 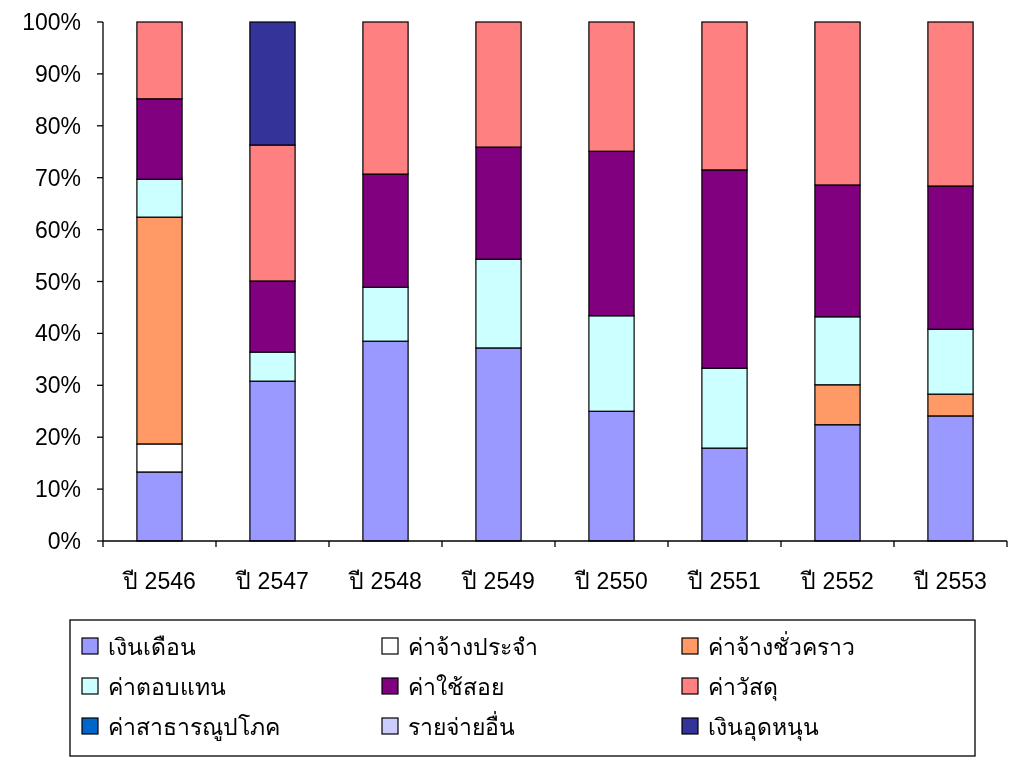 I want to click on legend-label: ค่าใช้สอย, so click(x=456, y=687).